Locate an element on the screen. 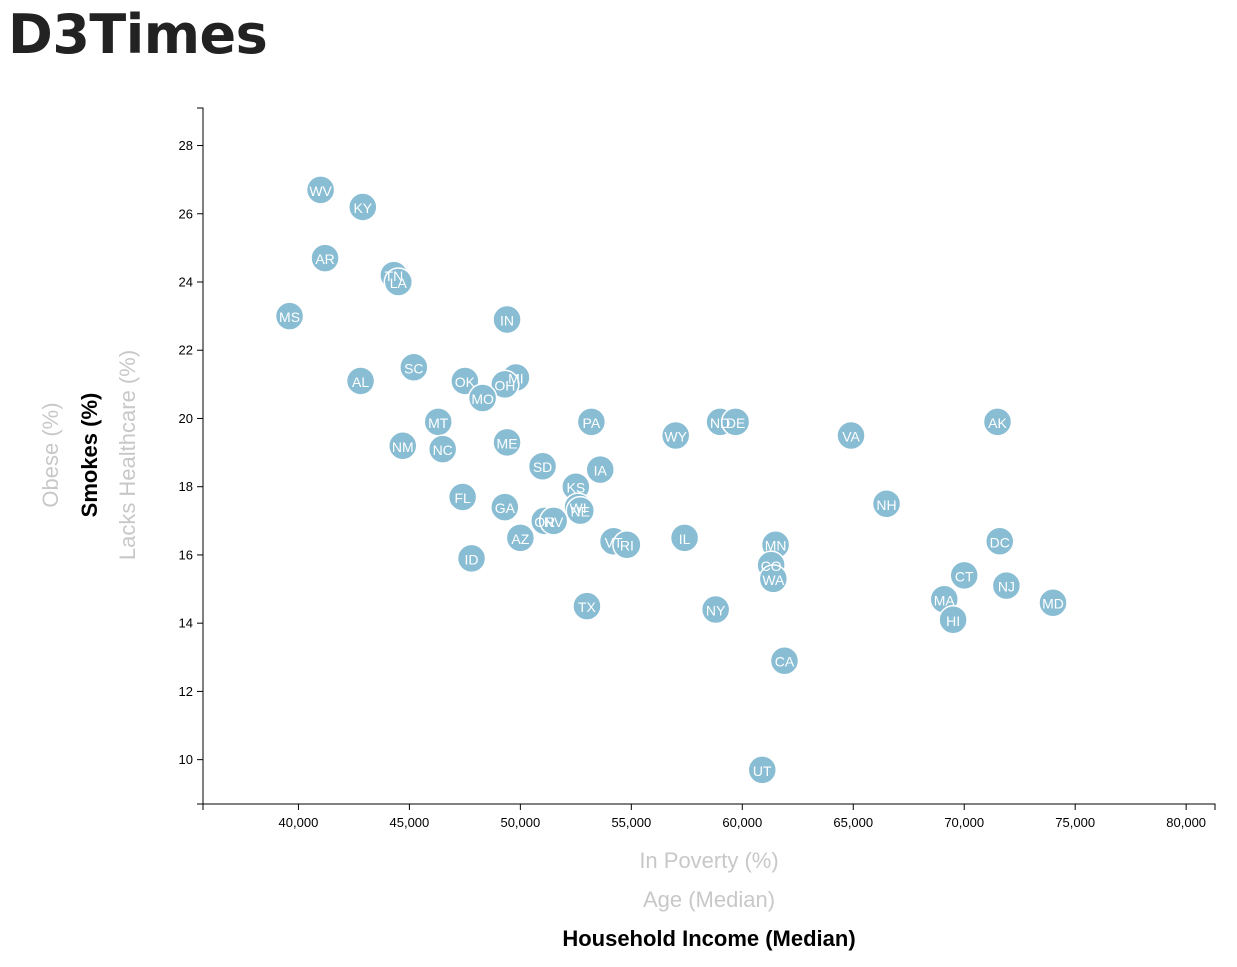 This screenshot has width=1237, height=967. point-ky is located at coordinates (363, 207).